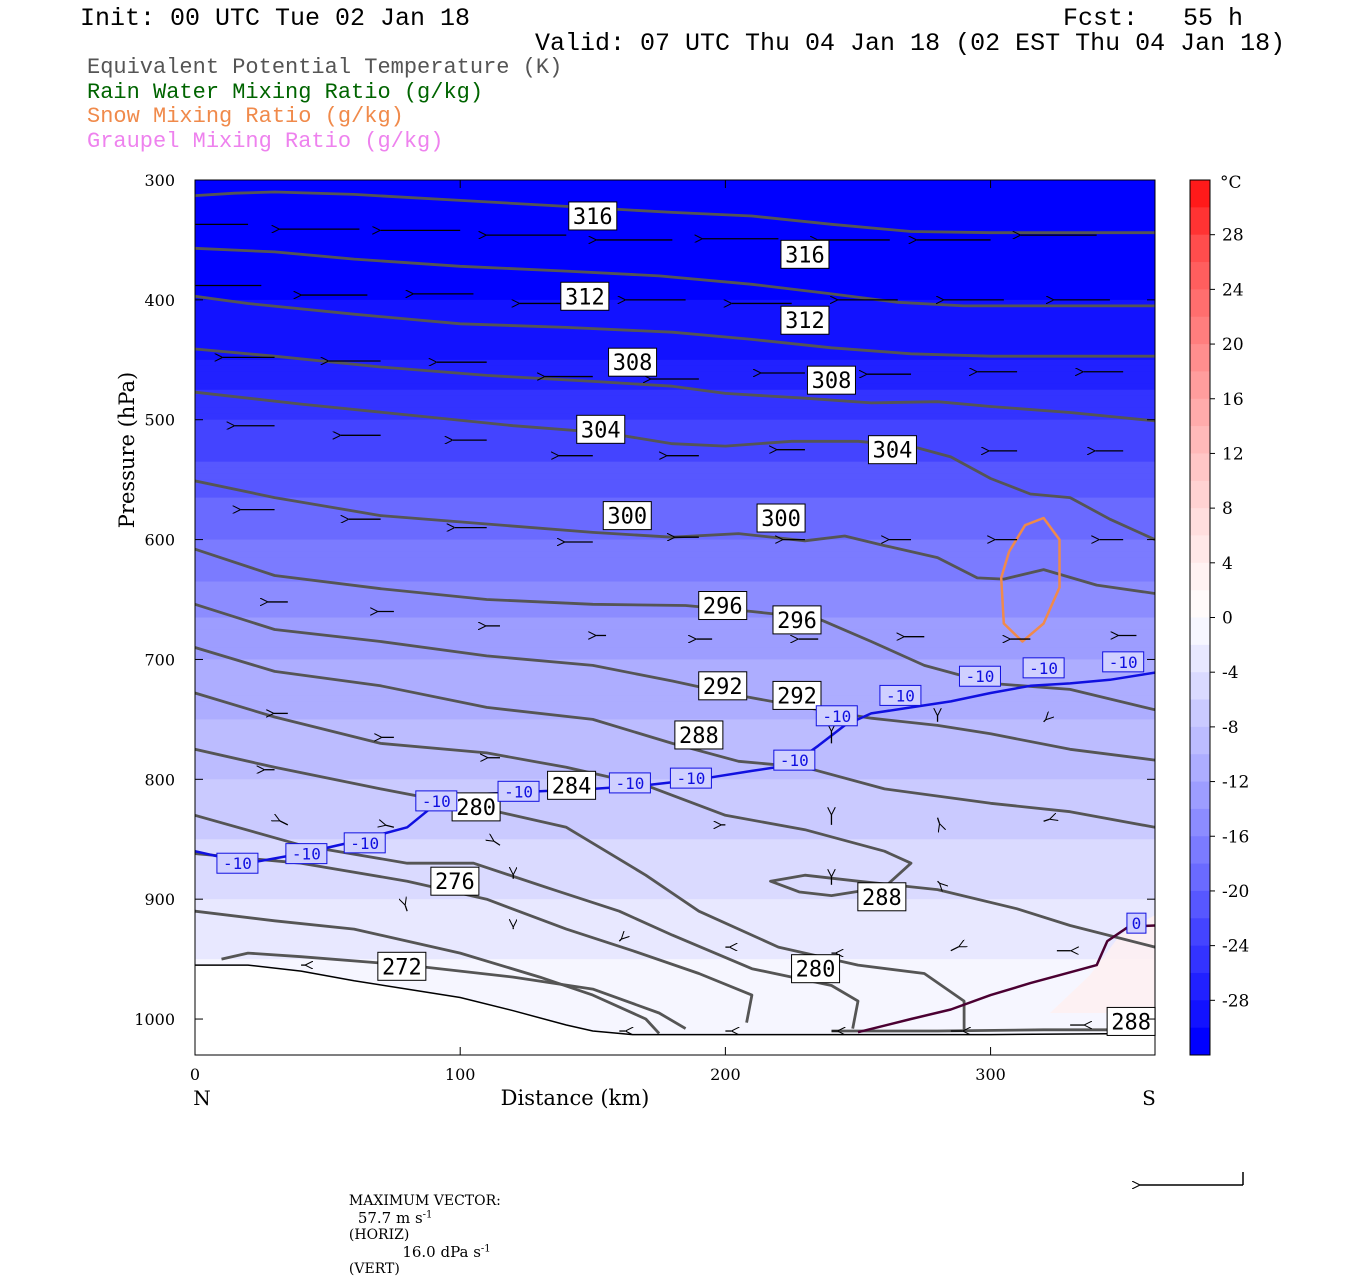 This screenshot has width=1350, height=1277. I want to click on isotherm-label: 0, so click(1137, 923).